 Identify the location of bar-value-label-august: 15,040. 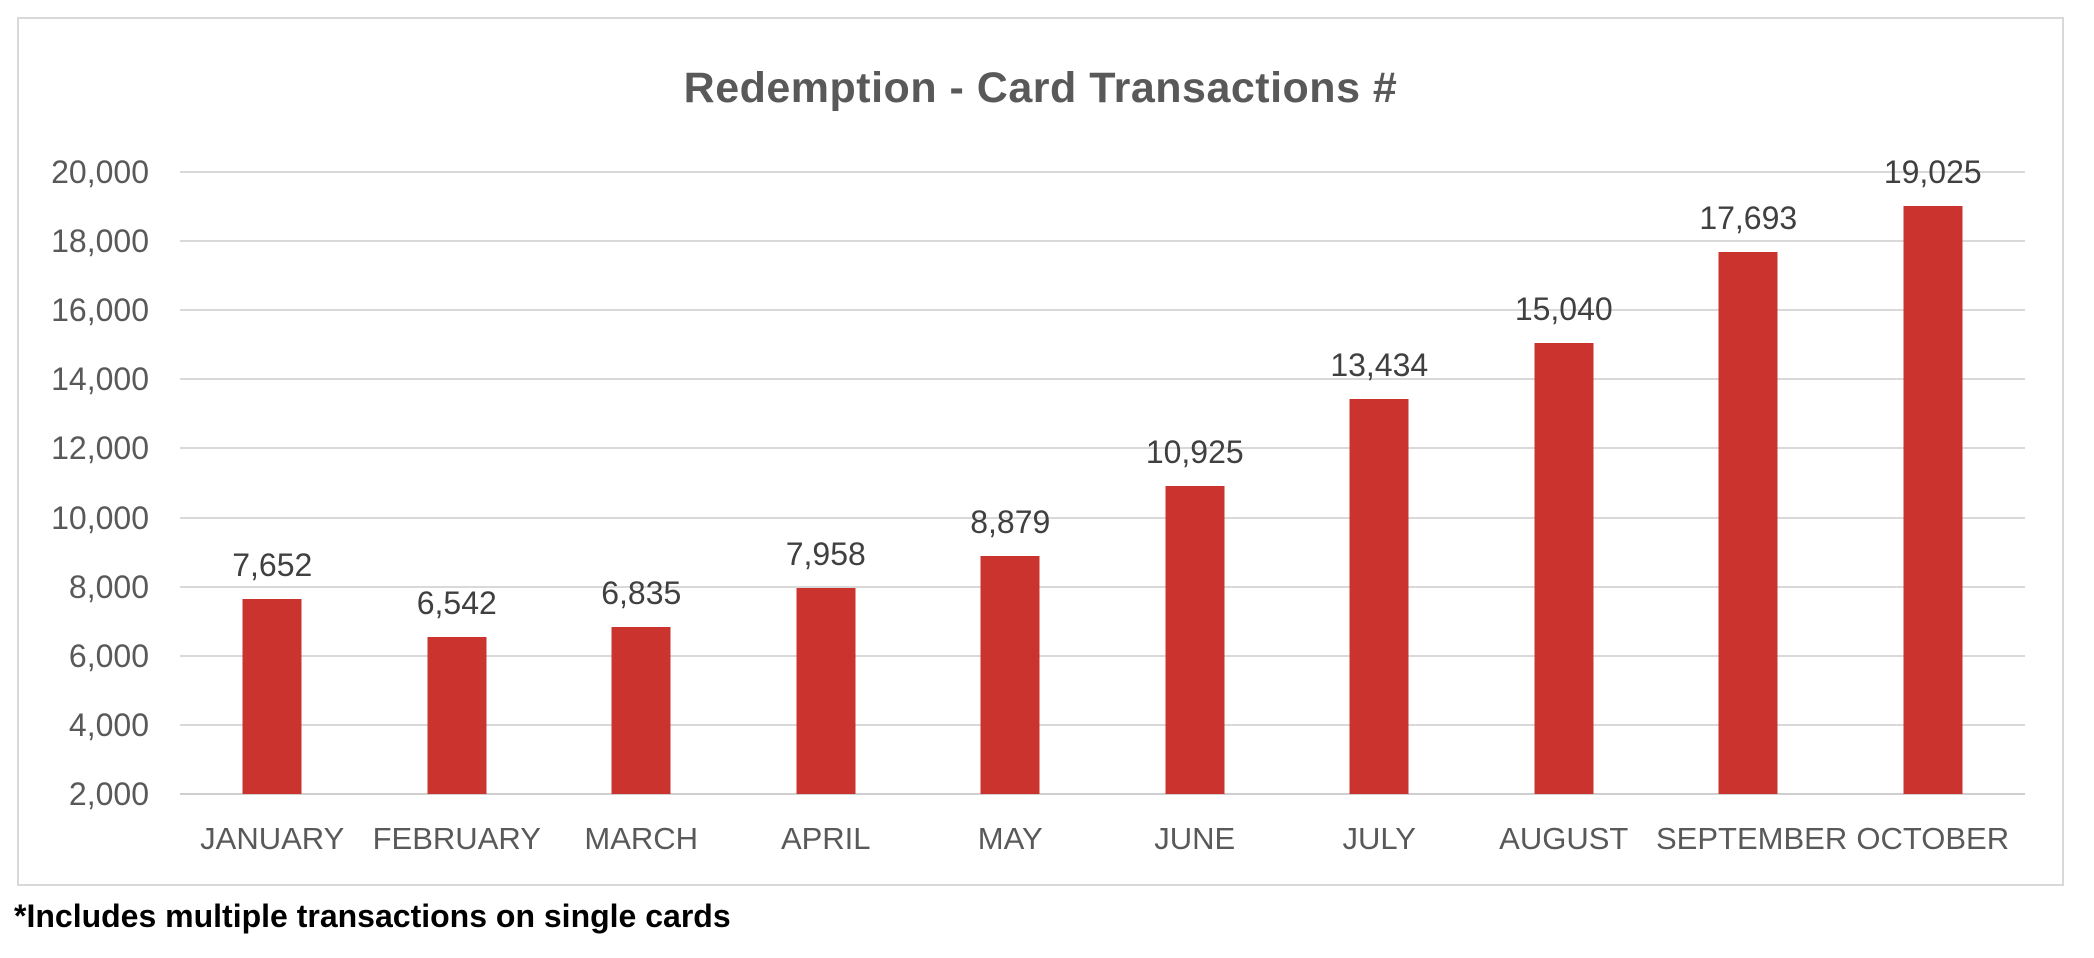
(1563, 309).